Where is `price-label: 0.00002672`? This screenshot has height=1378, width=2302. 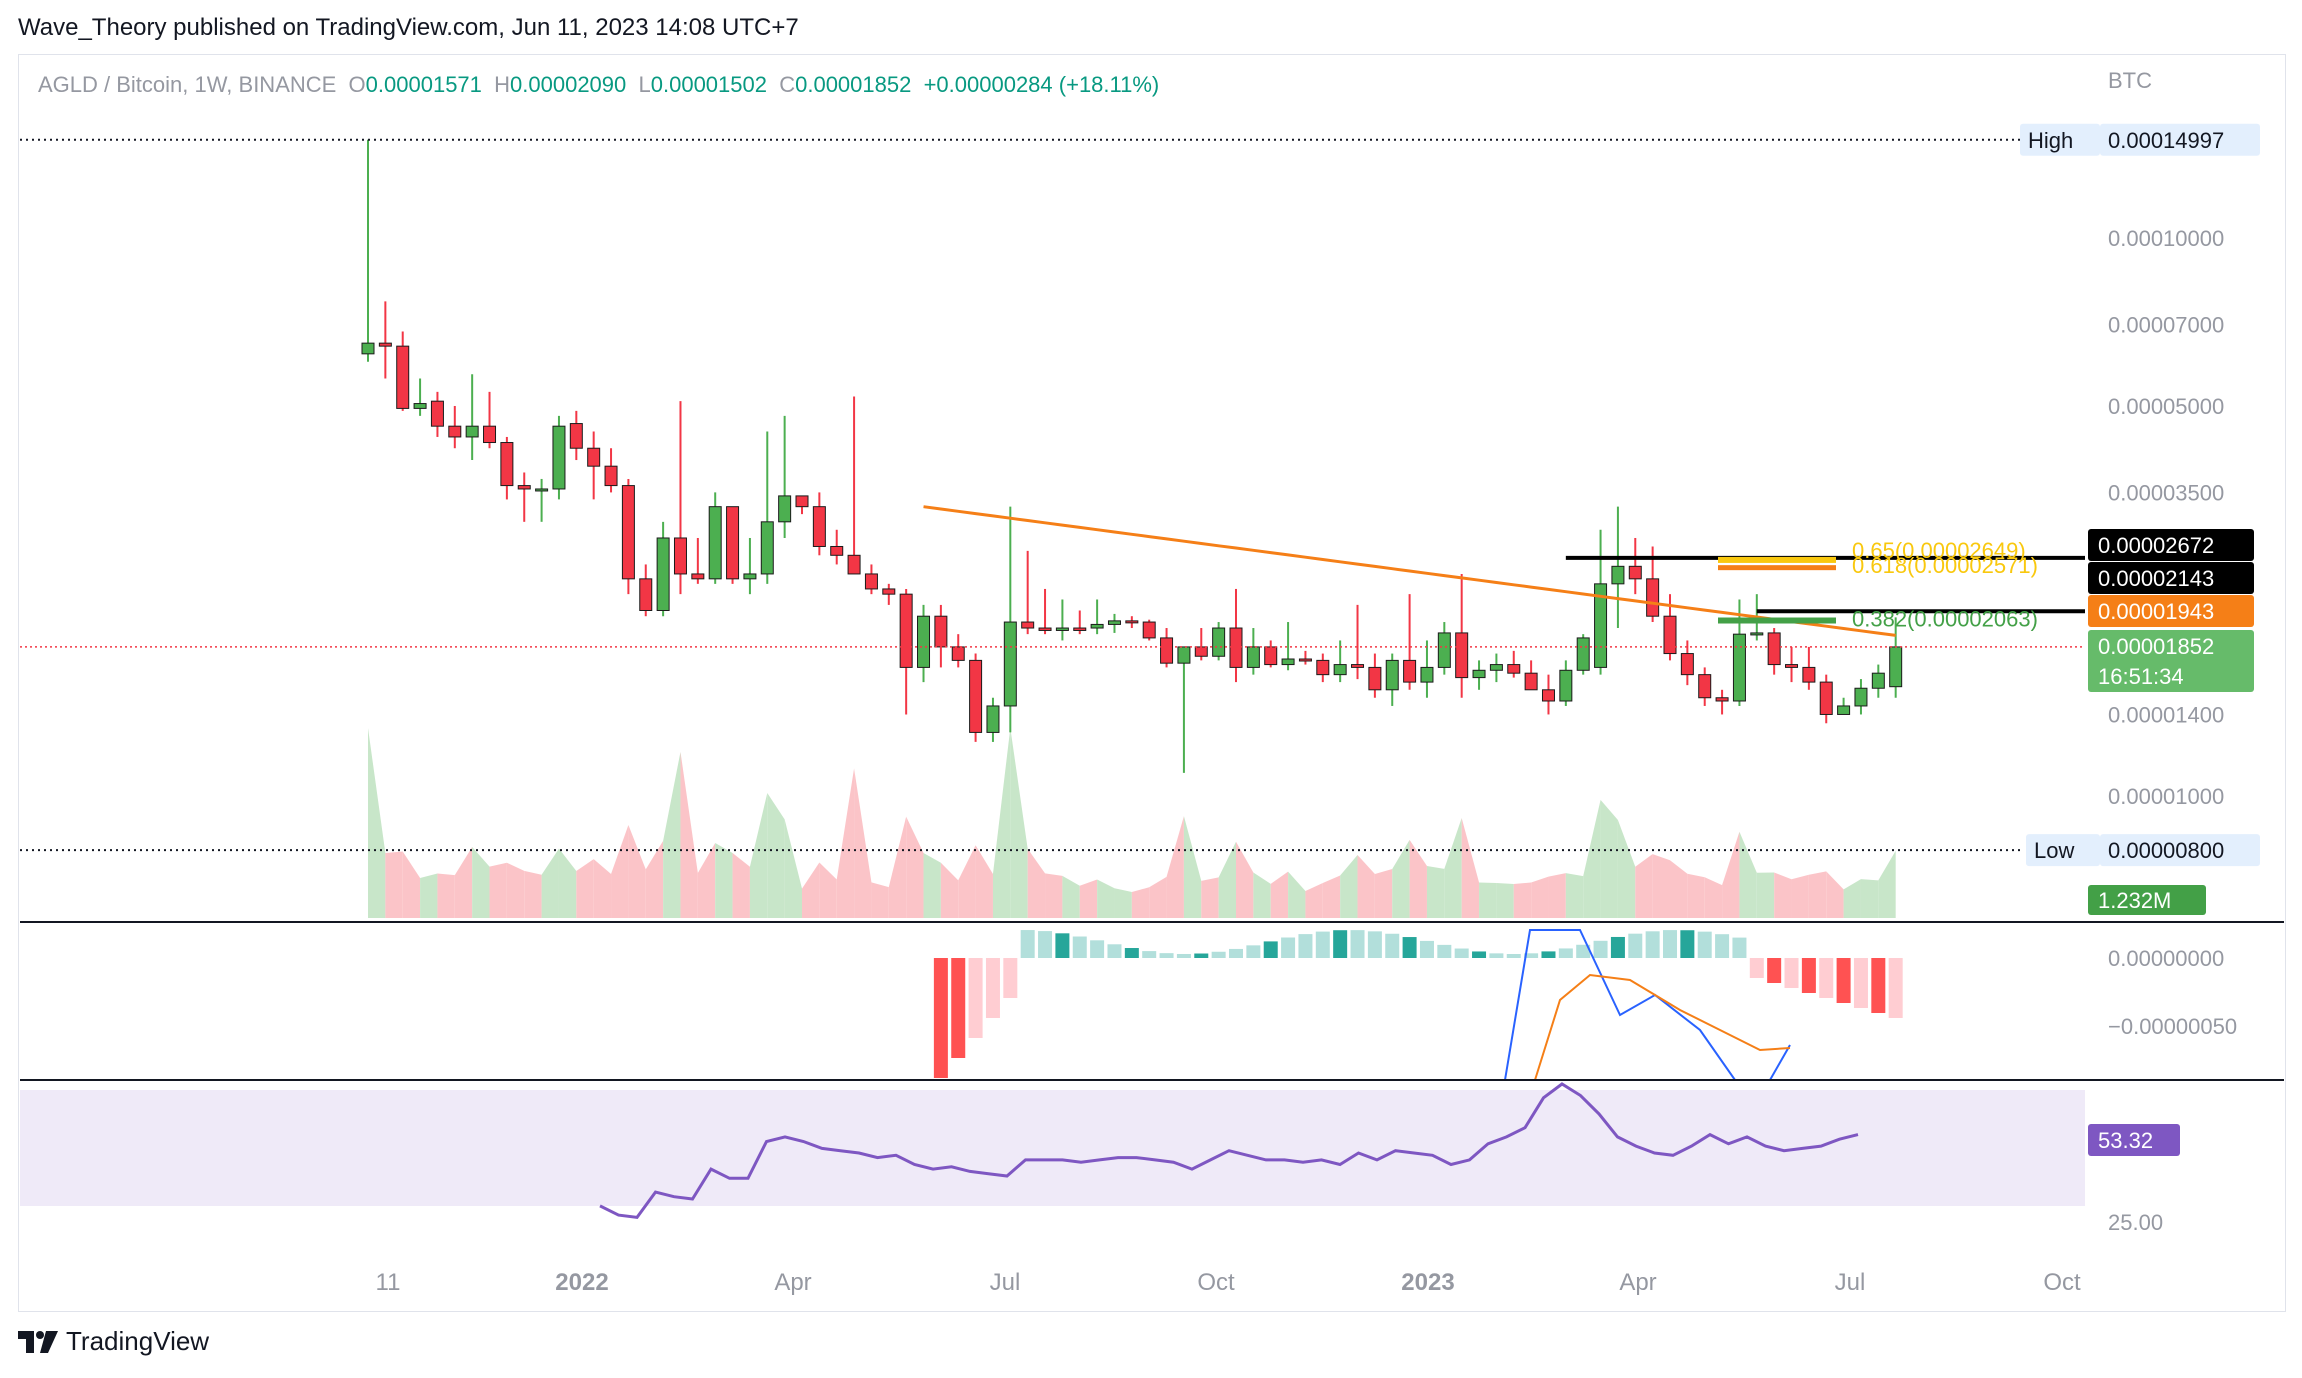 price-label: 0.00002672 is located at coordinates (2156, 545).